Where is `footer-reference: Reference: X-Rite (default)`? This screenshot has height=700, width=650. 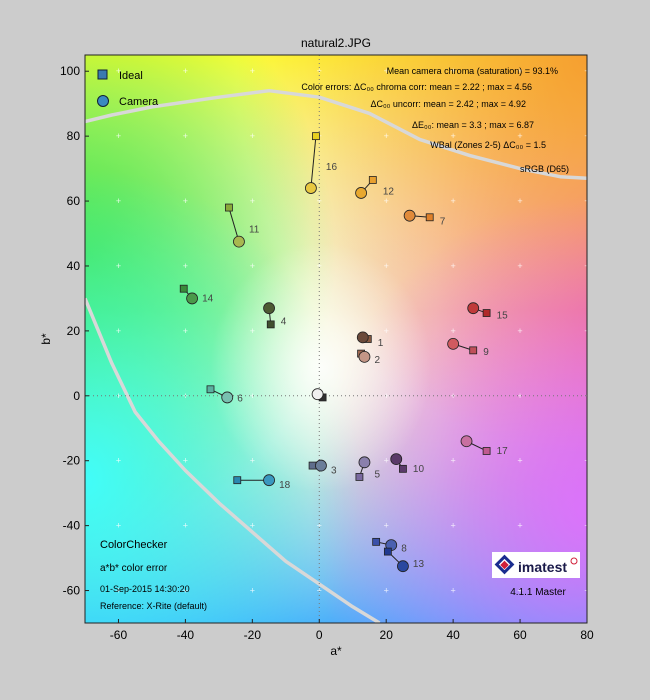 footer-reference: Reference: X-Rite (default) is located at coordinates (153, 606).